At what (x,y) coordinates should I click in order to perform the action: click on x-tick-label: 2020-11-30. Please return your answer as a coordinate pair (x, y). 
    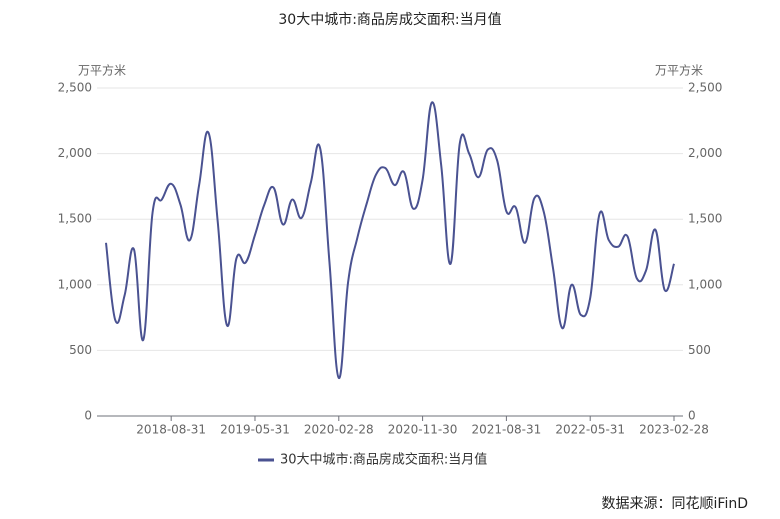
    Looking at the image, I should click on (423, 430).